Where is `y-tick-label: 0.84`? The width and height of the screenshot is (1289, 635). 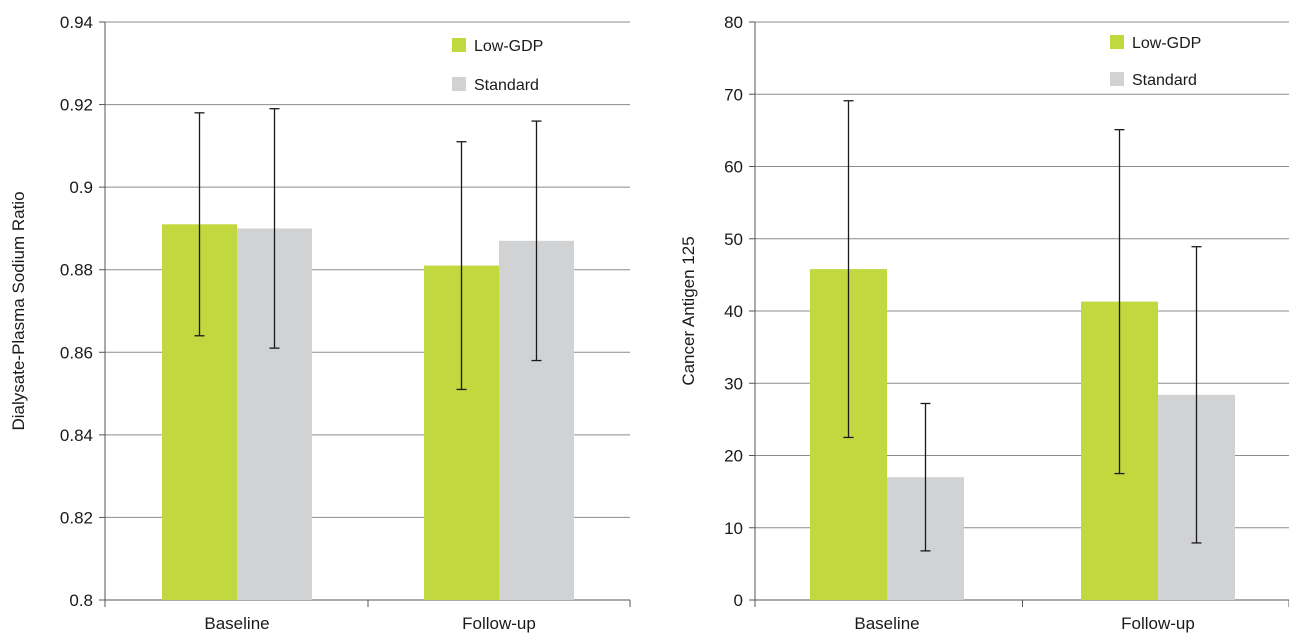 y-tick-label: 0.84 is located at coordinates (76, 435).